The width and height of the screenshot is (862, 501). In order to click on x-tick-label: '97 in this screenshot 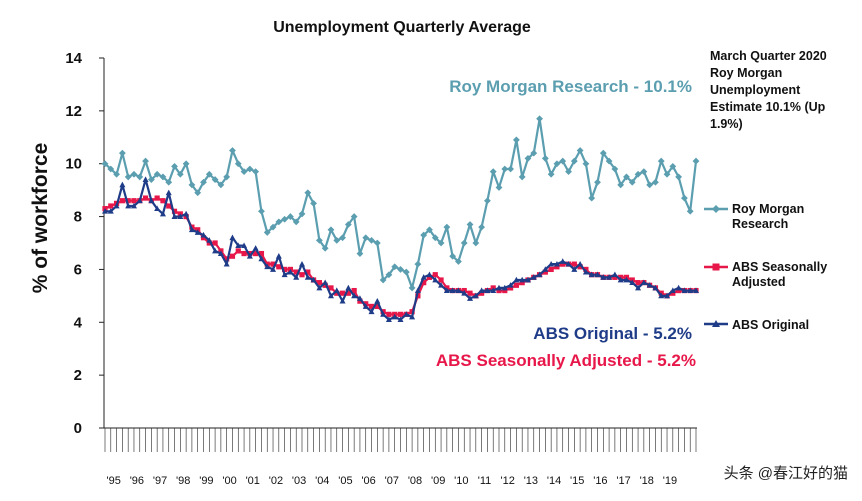, I will do `click(160, 481)`.